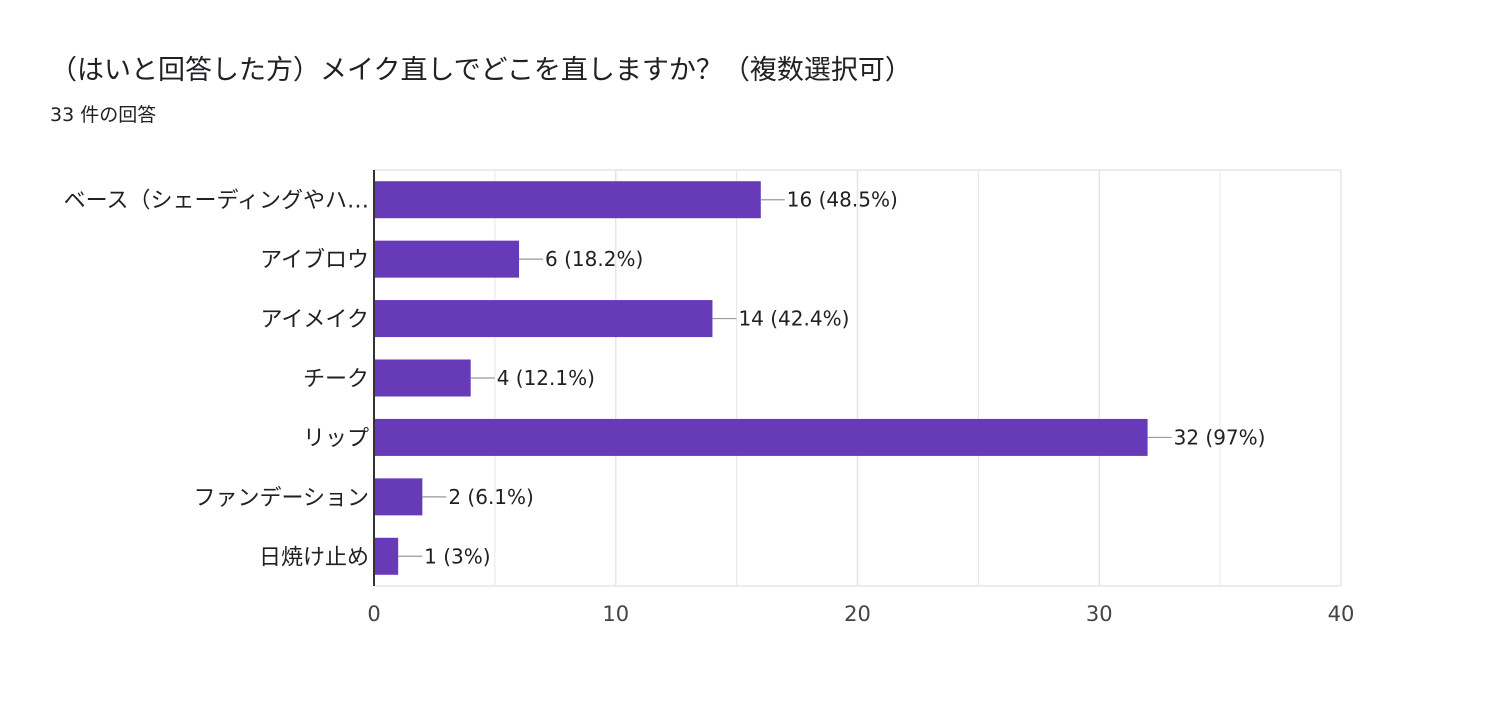  Describe the element at coordinates (103, 115) in the screenshot. I see `response-count: 33 件の回答` at that location.